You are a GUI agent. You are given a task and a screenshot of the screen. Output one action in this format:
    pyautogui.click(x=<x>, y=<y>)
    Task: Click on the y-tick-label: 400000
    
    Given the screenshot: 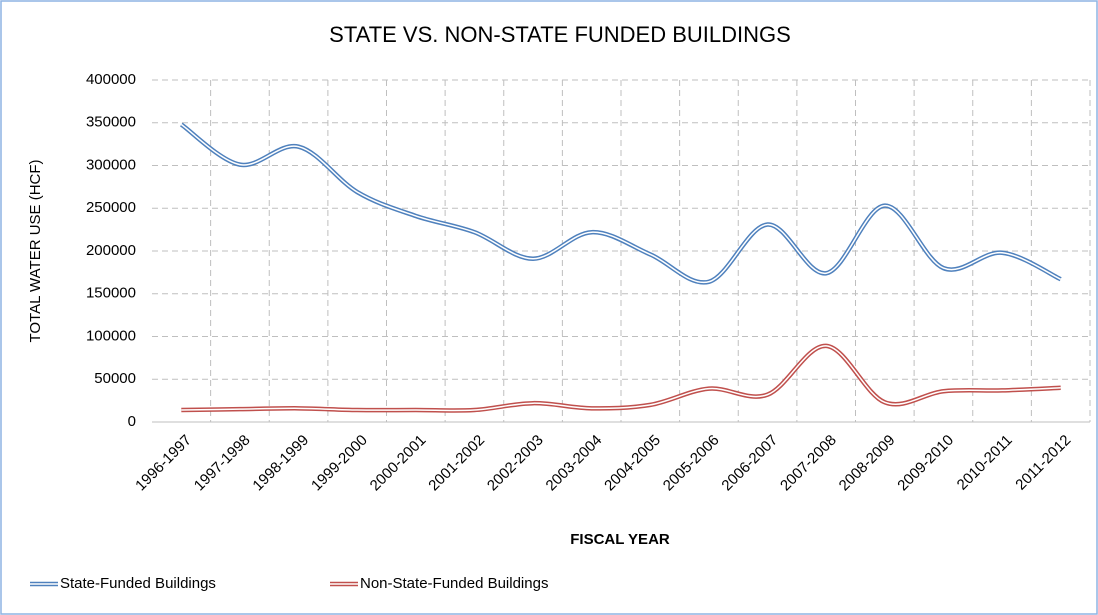 What is the action you would take?
    pyautogui.click(x=111, y=79)
    